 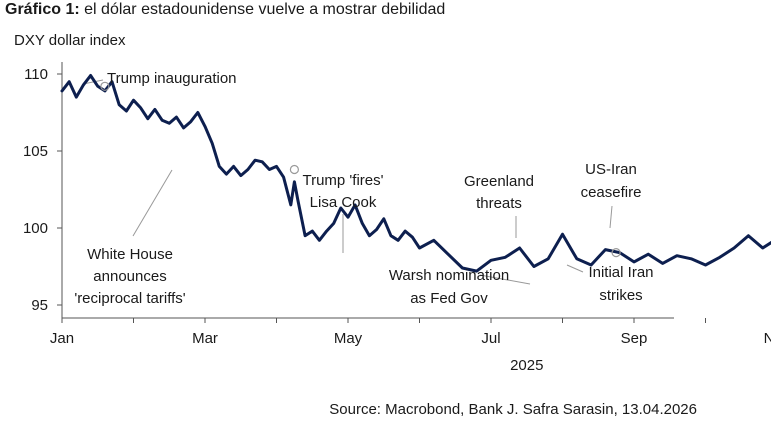 I want to click on annotation-greenland-line1: Greenland, so click(x=499, y=181).